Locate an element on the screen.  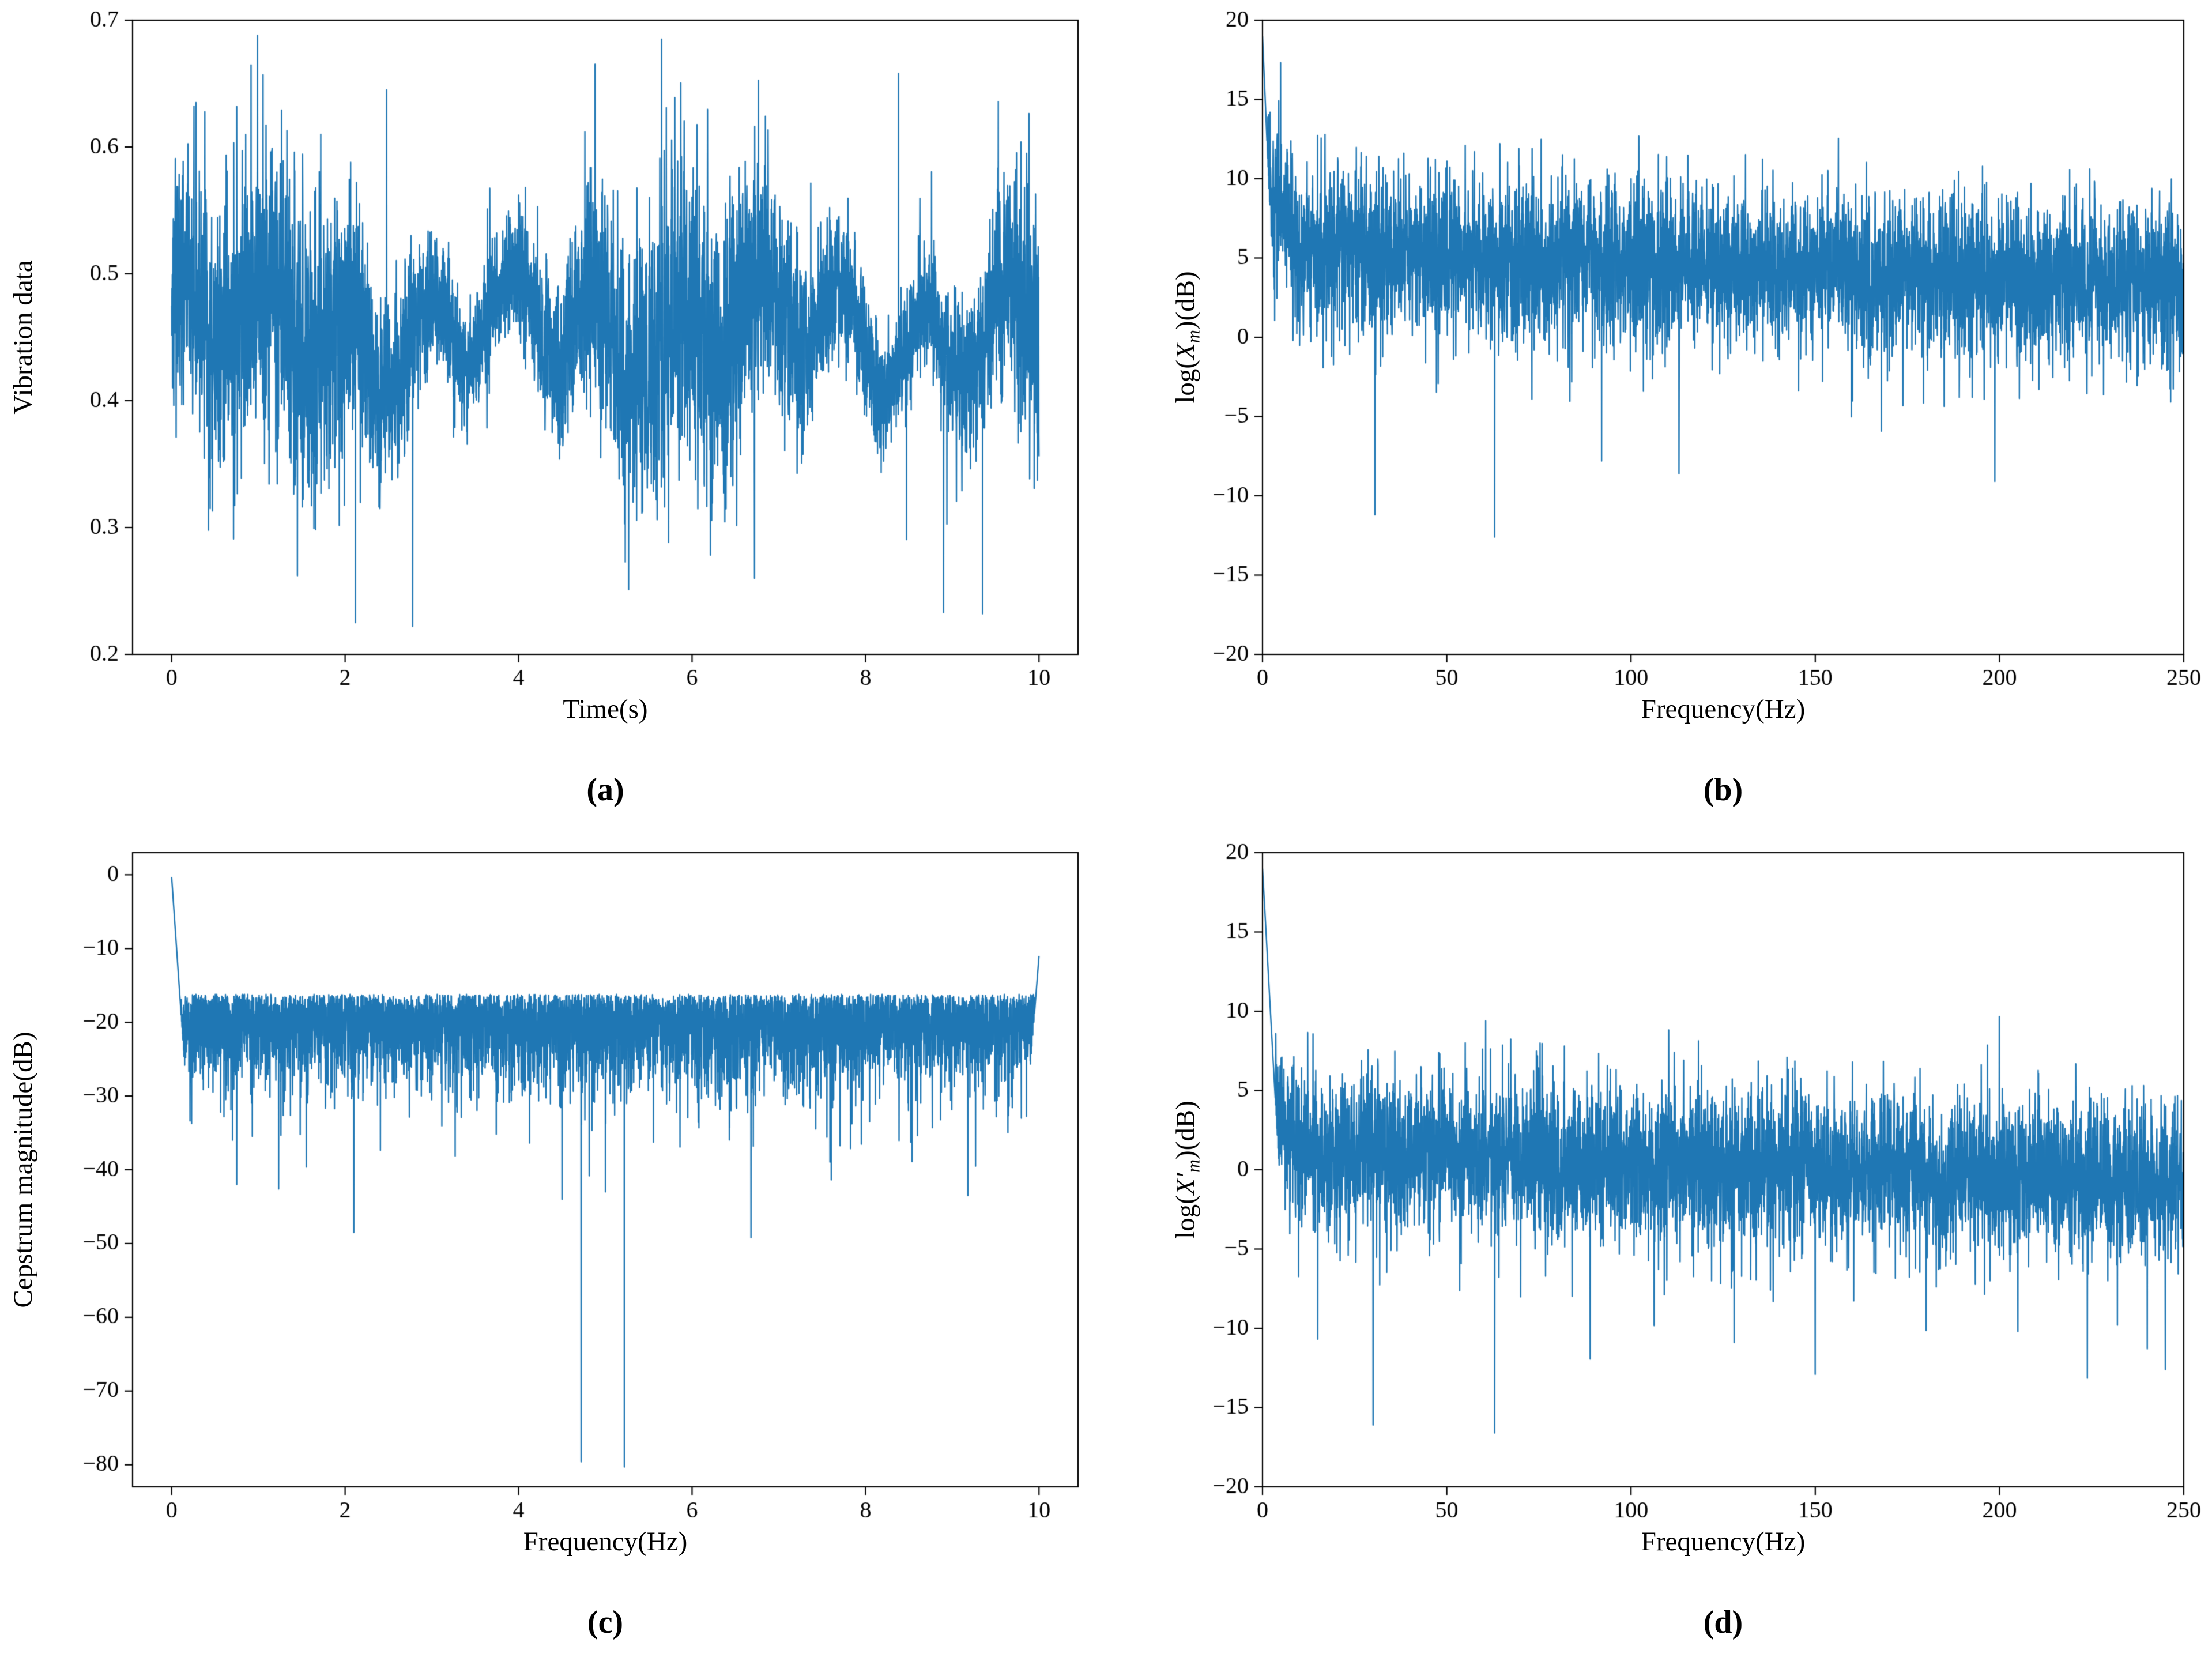
ylabel-pre-b: log( is located at coordinates (1185, 381).